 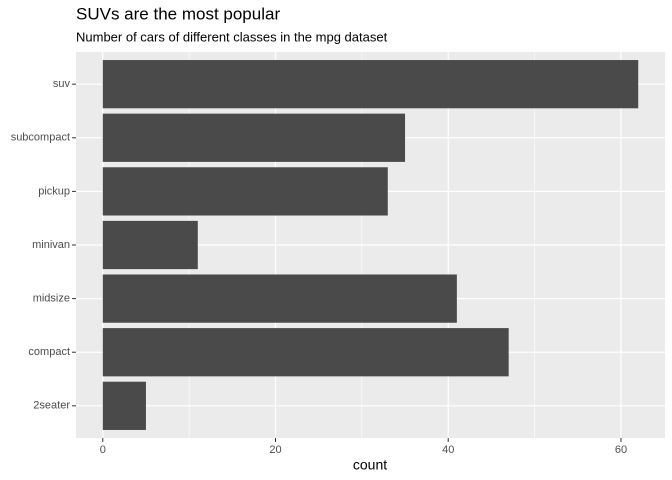 What do you see at coordinates (370, 465) in the screenshot?
I see `x-axis-label: count` at bounding box center [370, 465].